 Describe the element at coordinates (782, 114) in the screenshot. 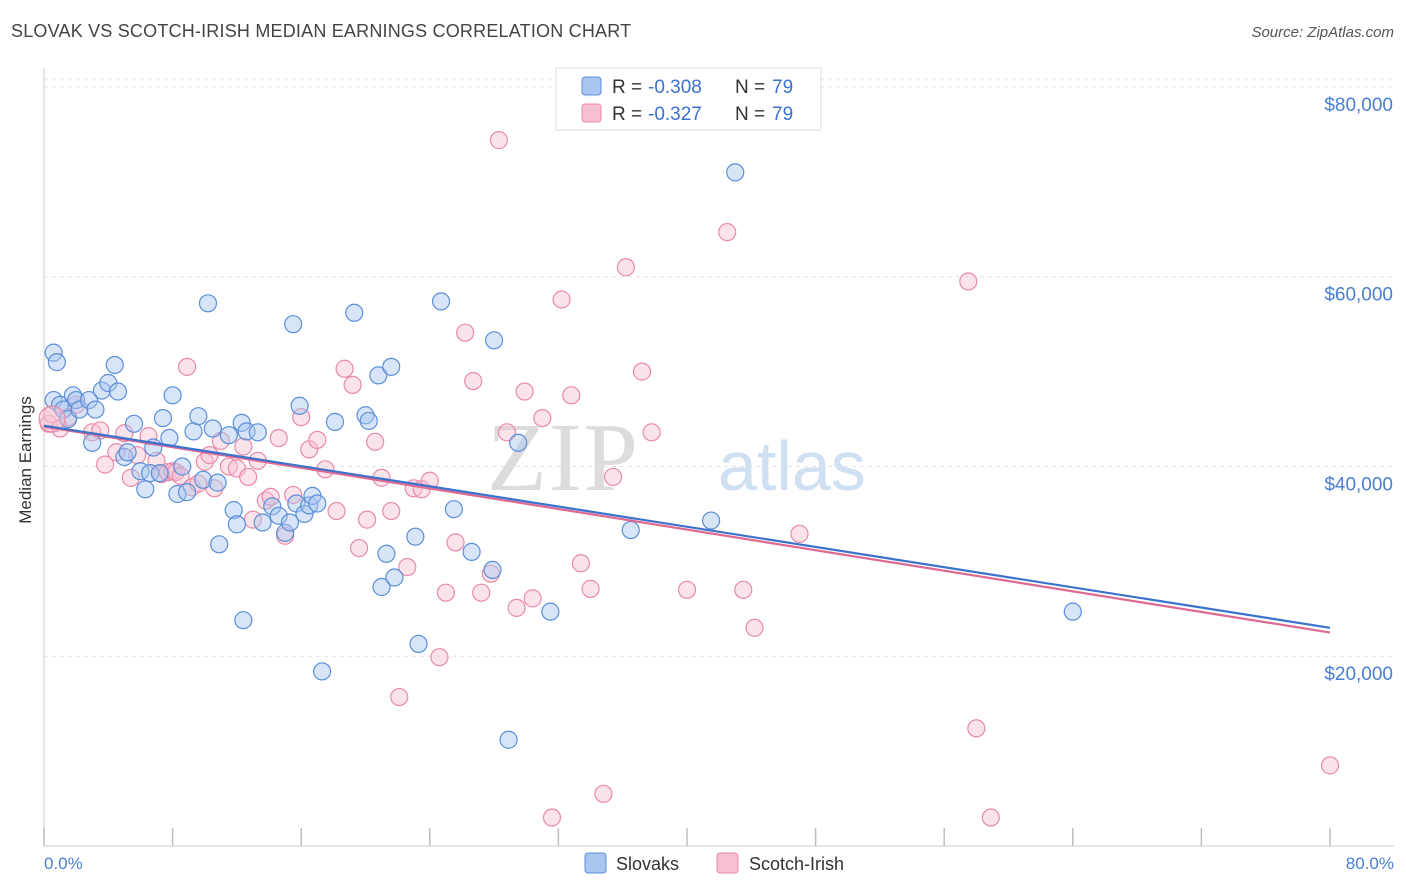

I see `scotch-irish-n-value: 79` at that location.